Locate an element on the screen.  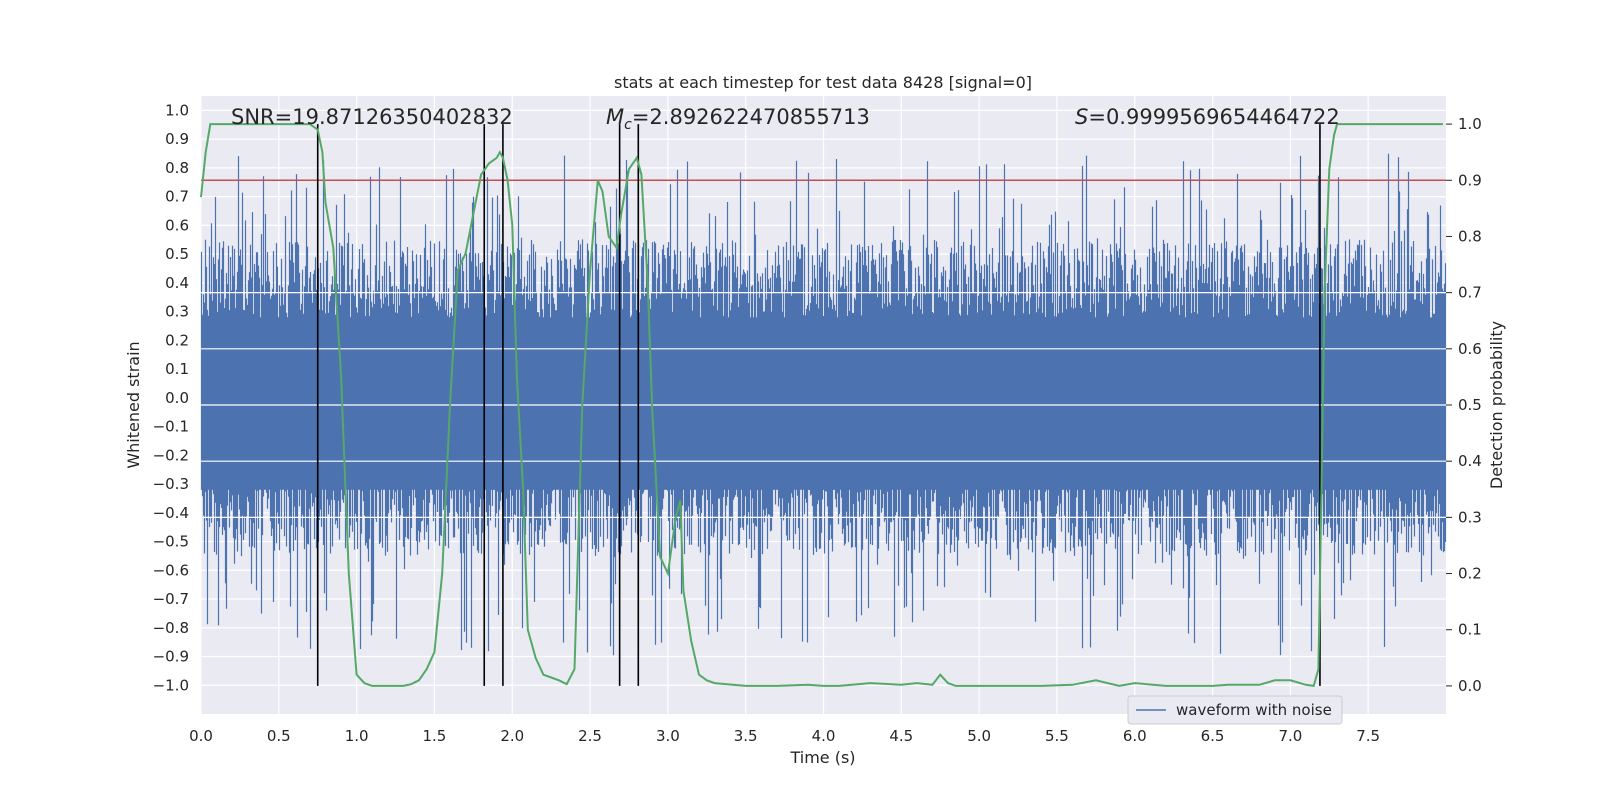
x-tick-label: 6.0 is located at coordinates (1135, 736).